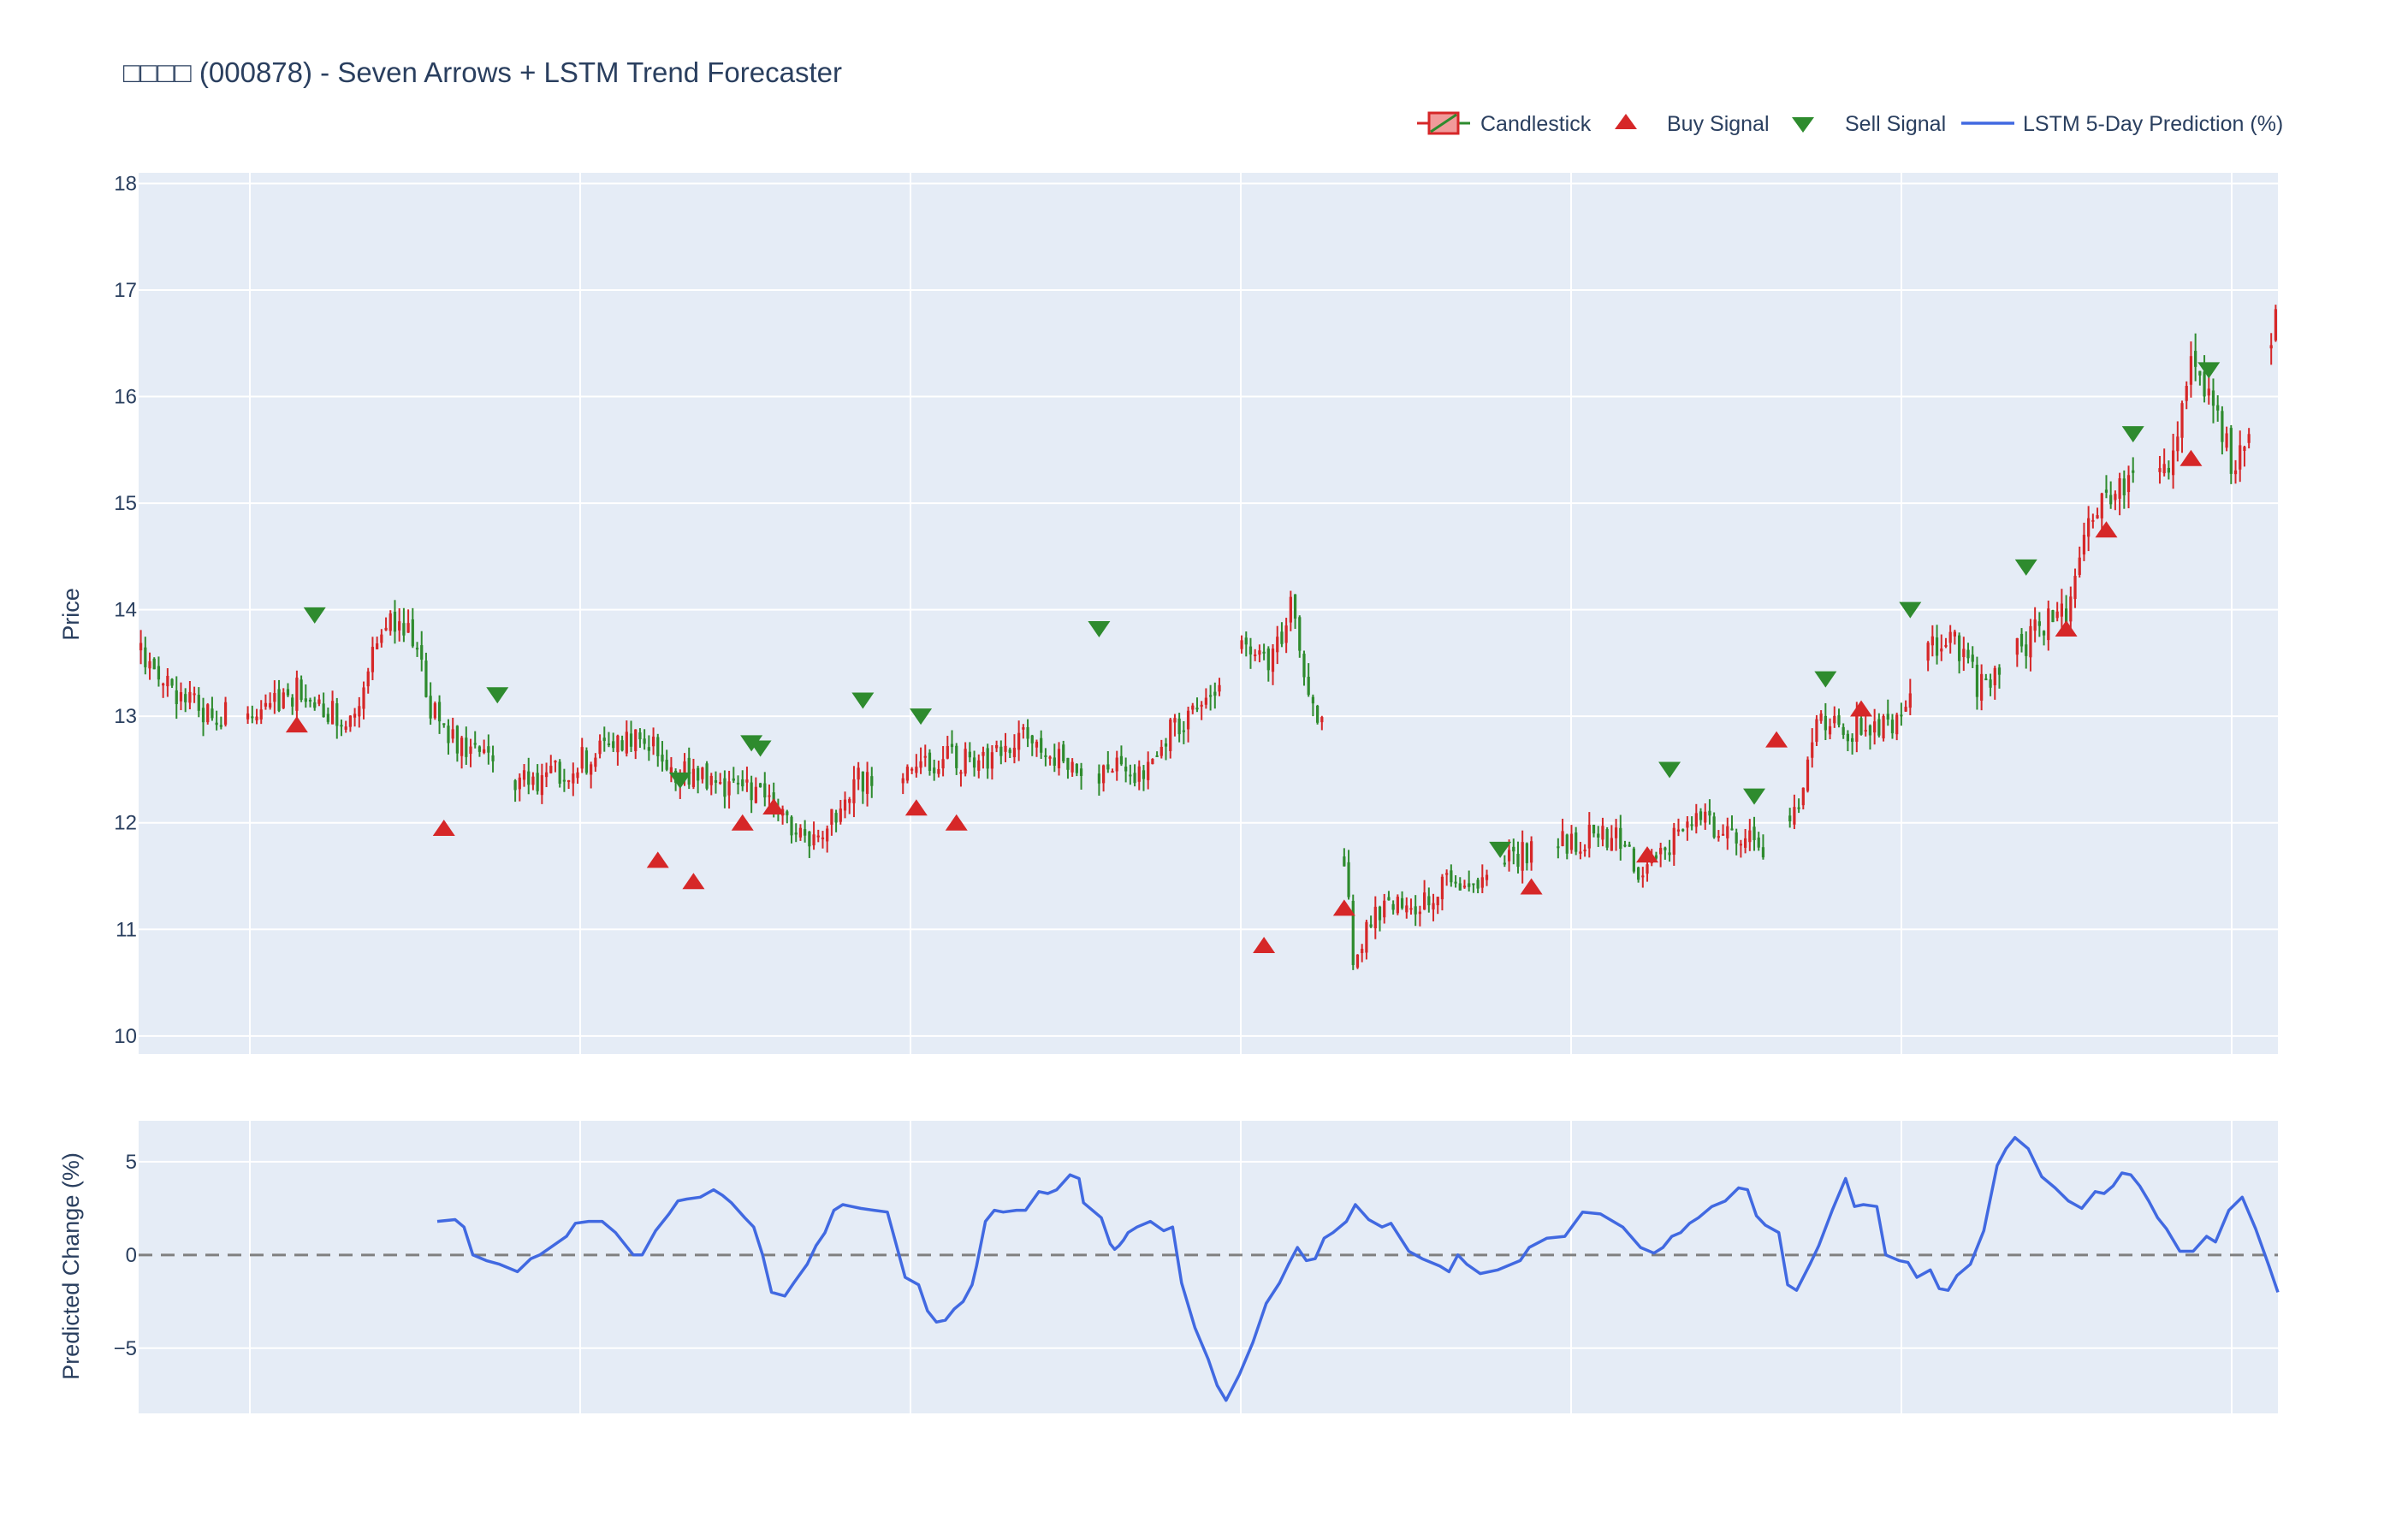 The height and width of the screenshot is (1540, 2396). I want to click on legend-item-lstm-prediction: LSTM 5-Day Prediction (%), so click(2122, 124).